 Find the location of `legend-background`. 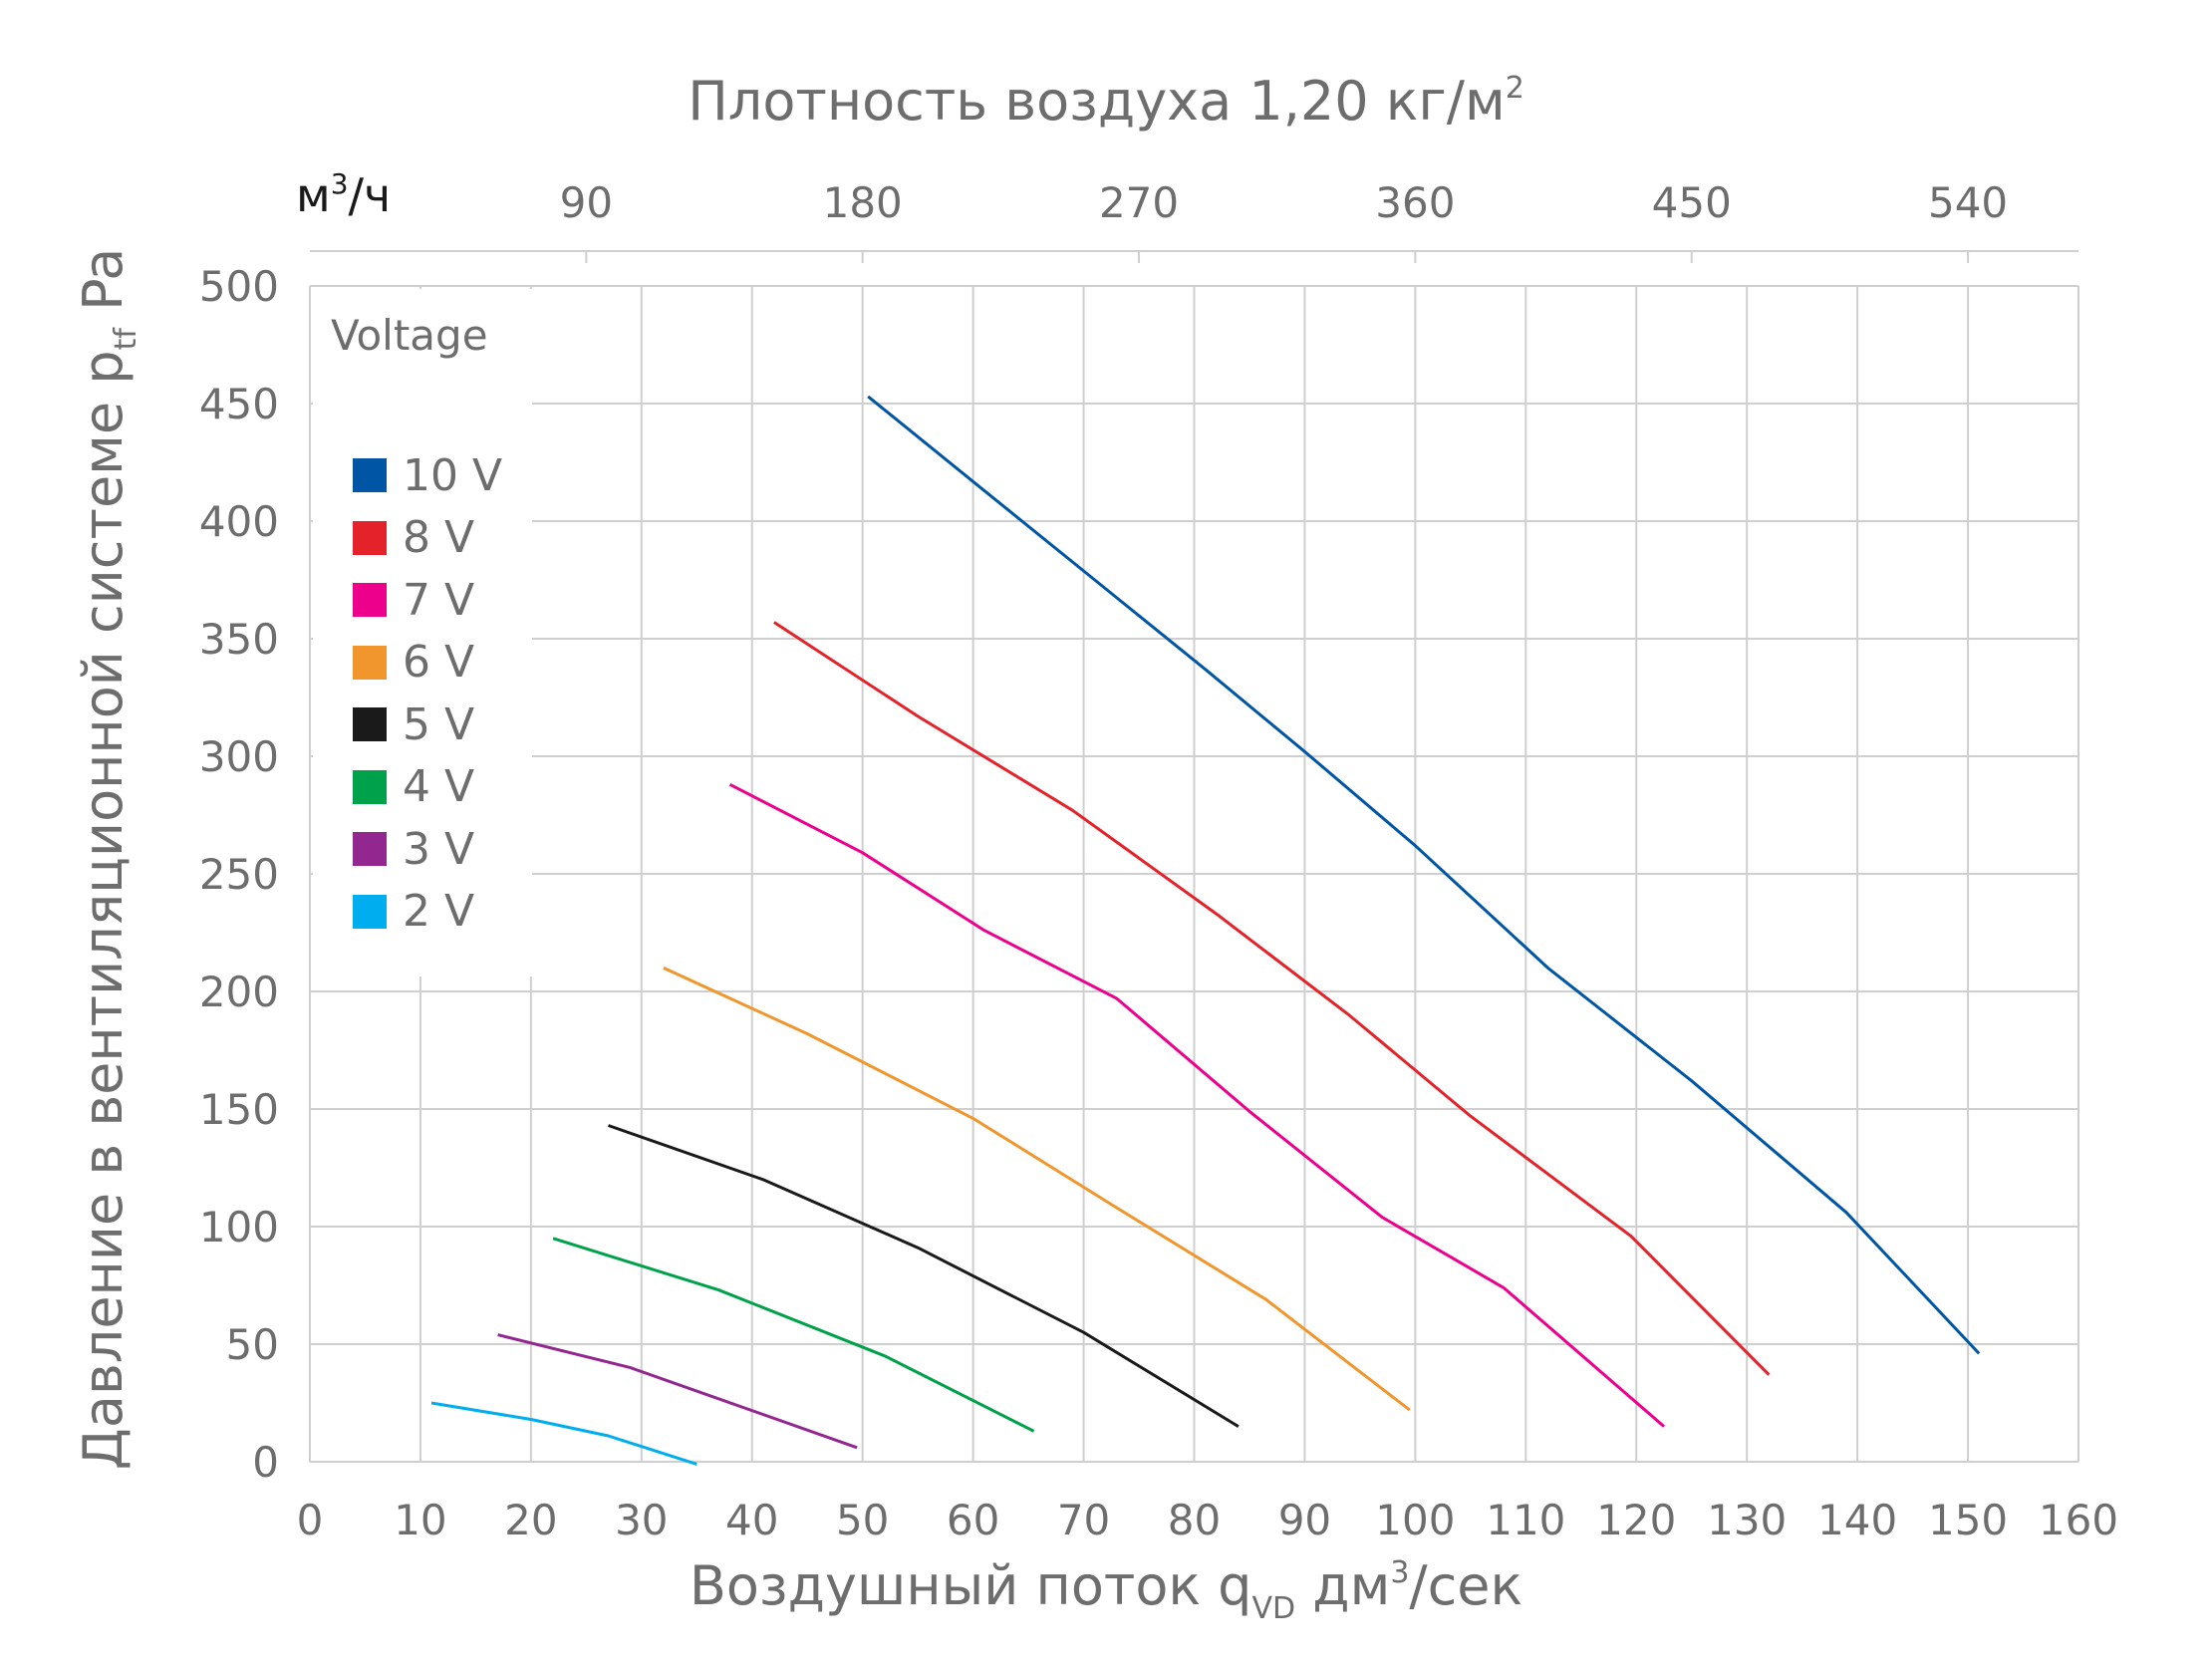

legend-background is located at coordinates (423, 632).